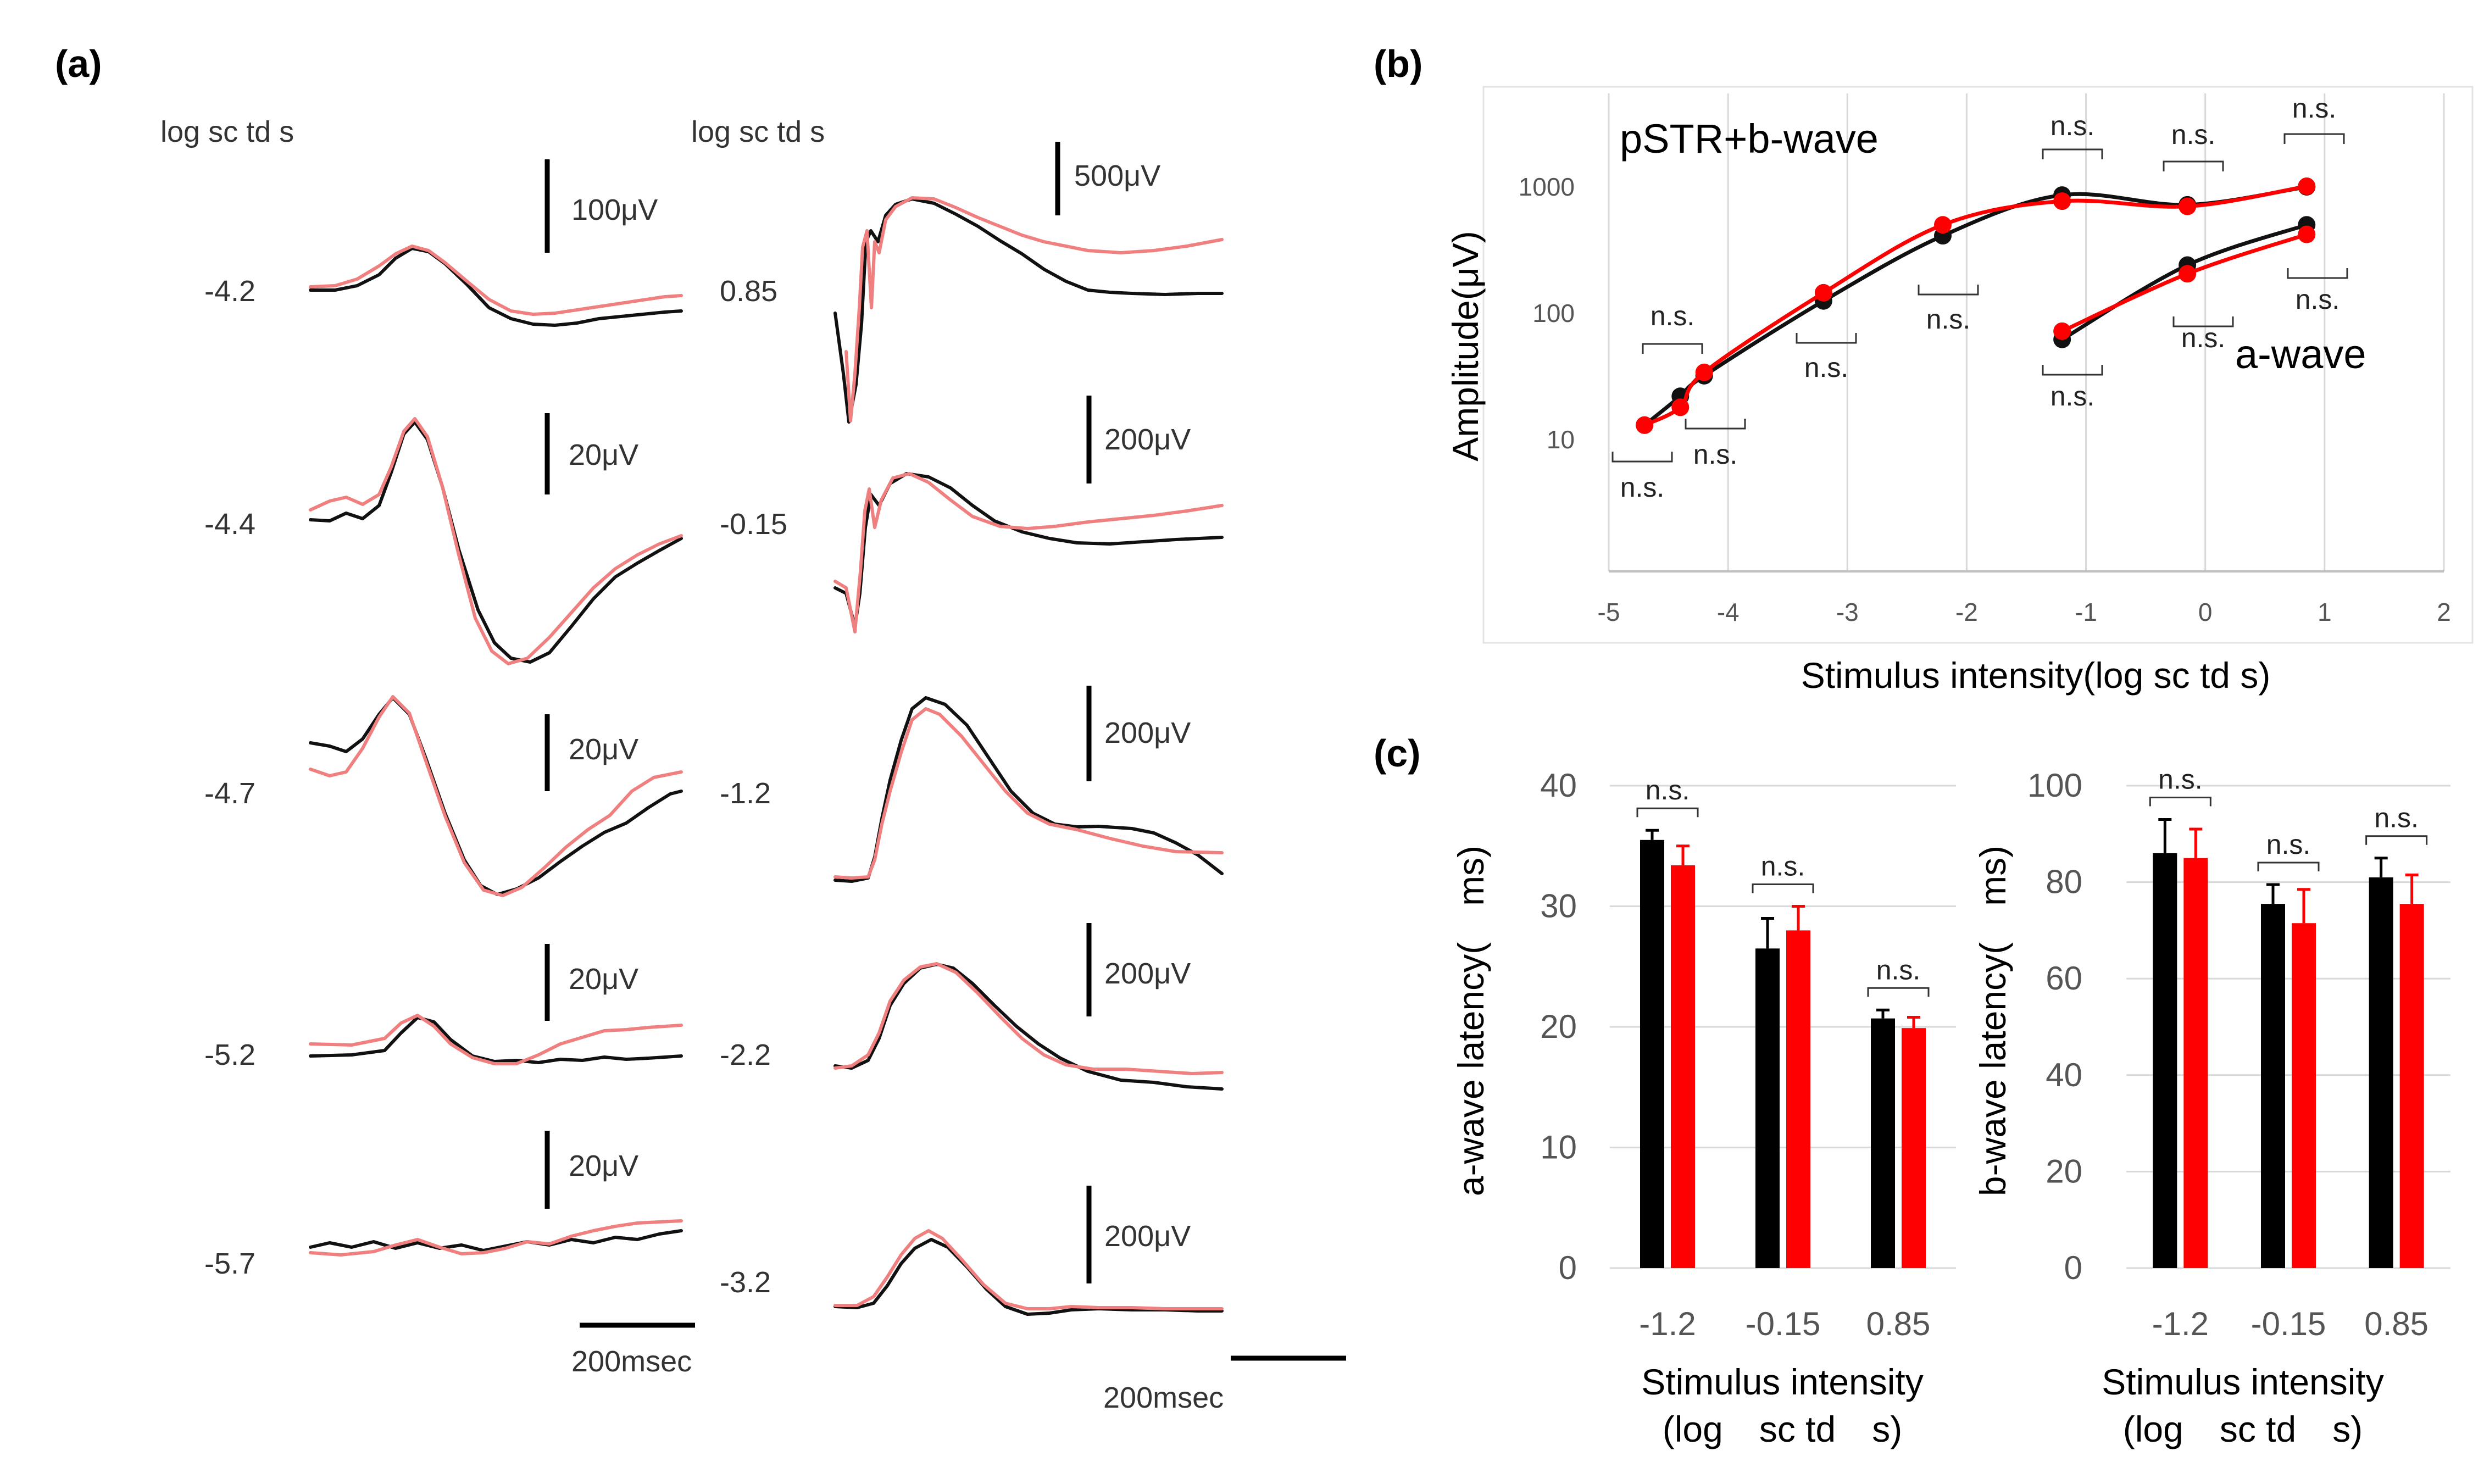  What do you see at coordinates (1397, 753) in the screenshot?
I see `panel-c-letter: (c)` at bounding box center [1397, 753].